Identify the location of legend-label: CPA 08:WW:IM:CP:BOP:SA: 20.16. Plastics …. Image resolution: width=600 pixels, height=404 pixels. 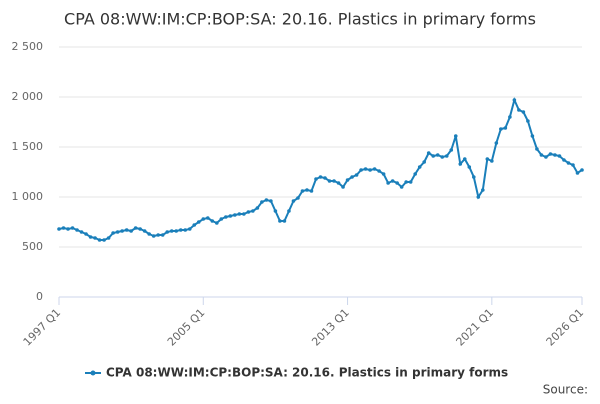
(307, 373).